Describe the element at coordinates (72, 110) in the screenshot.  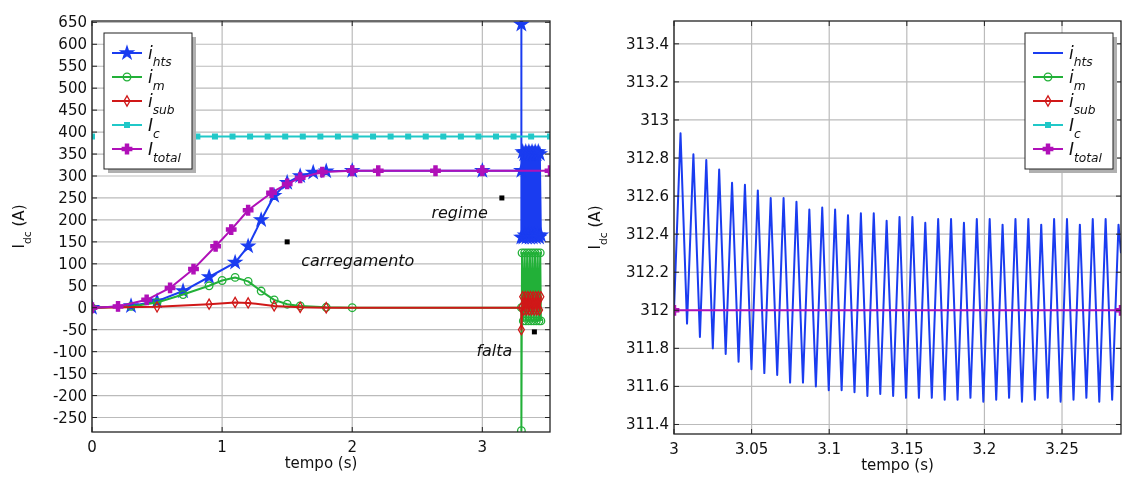
I see `y-tick-label: 450` at that location.